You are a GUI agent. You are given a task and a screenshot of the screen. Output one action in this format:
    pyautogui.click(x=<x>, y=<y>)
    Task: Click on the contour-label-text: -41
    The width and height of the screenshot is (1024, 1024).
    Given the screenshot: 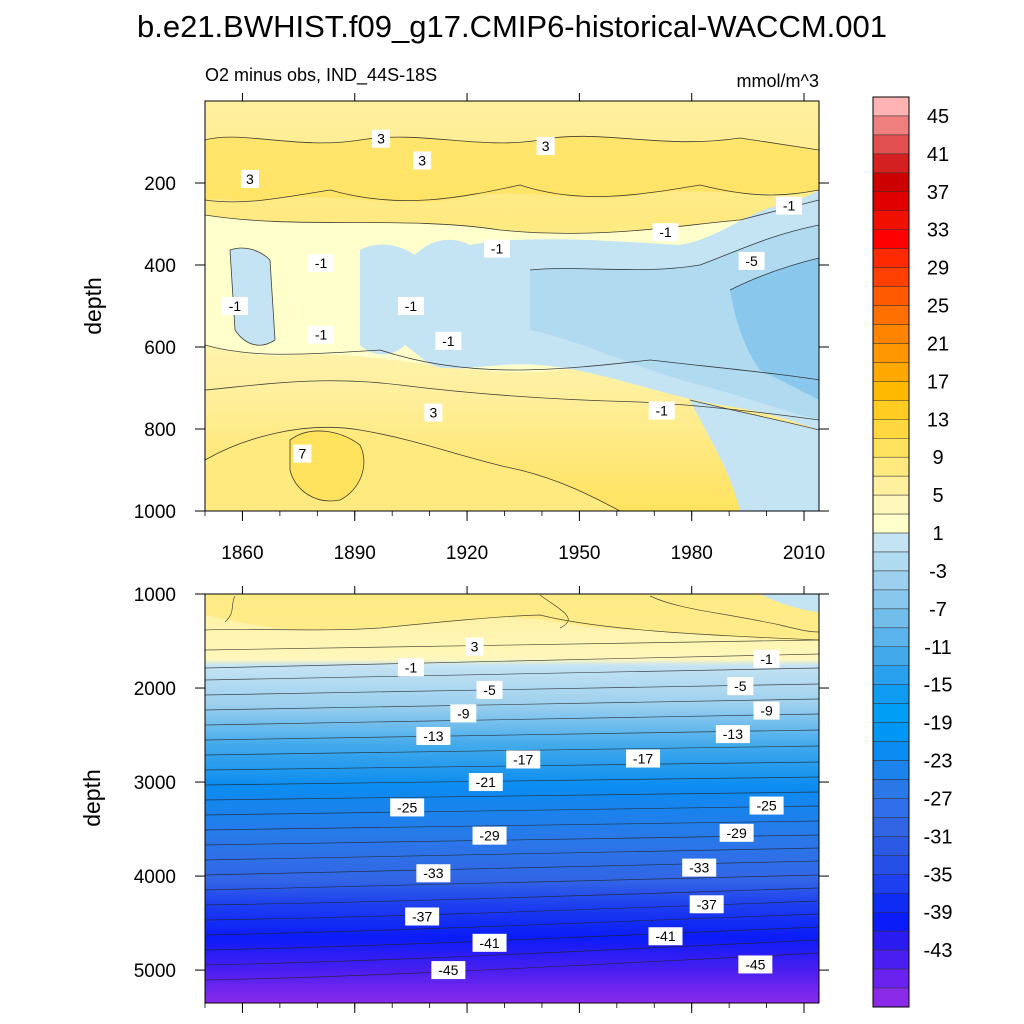 What is the action you would take?
    pyautogui.click(x=665, y=936)
    